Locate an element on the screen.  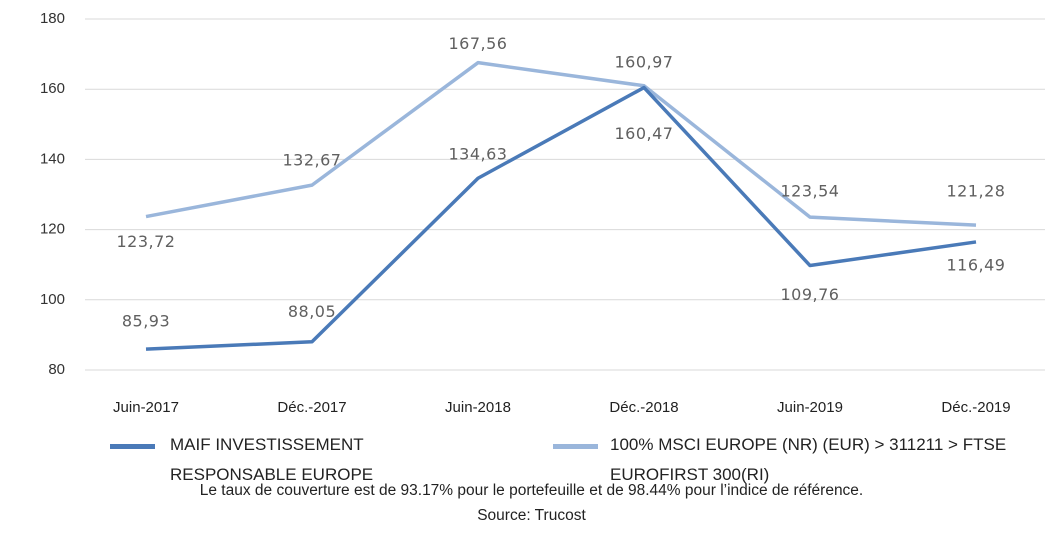
data-label: 160,97 is located at coordinates (644, 61).